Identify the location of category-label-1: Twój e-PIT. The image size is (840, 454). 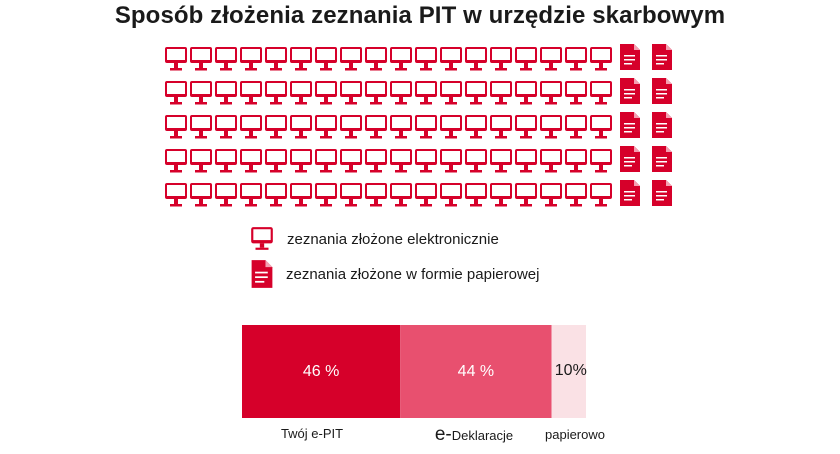
(312, 433).